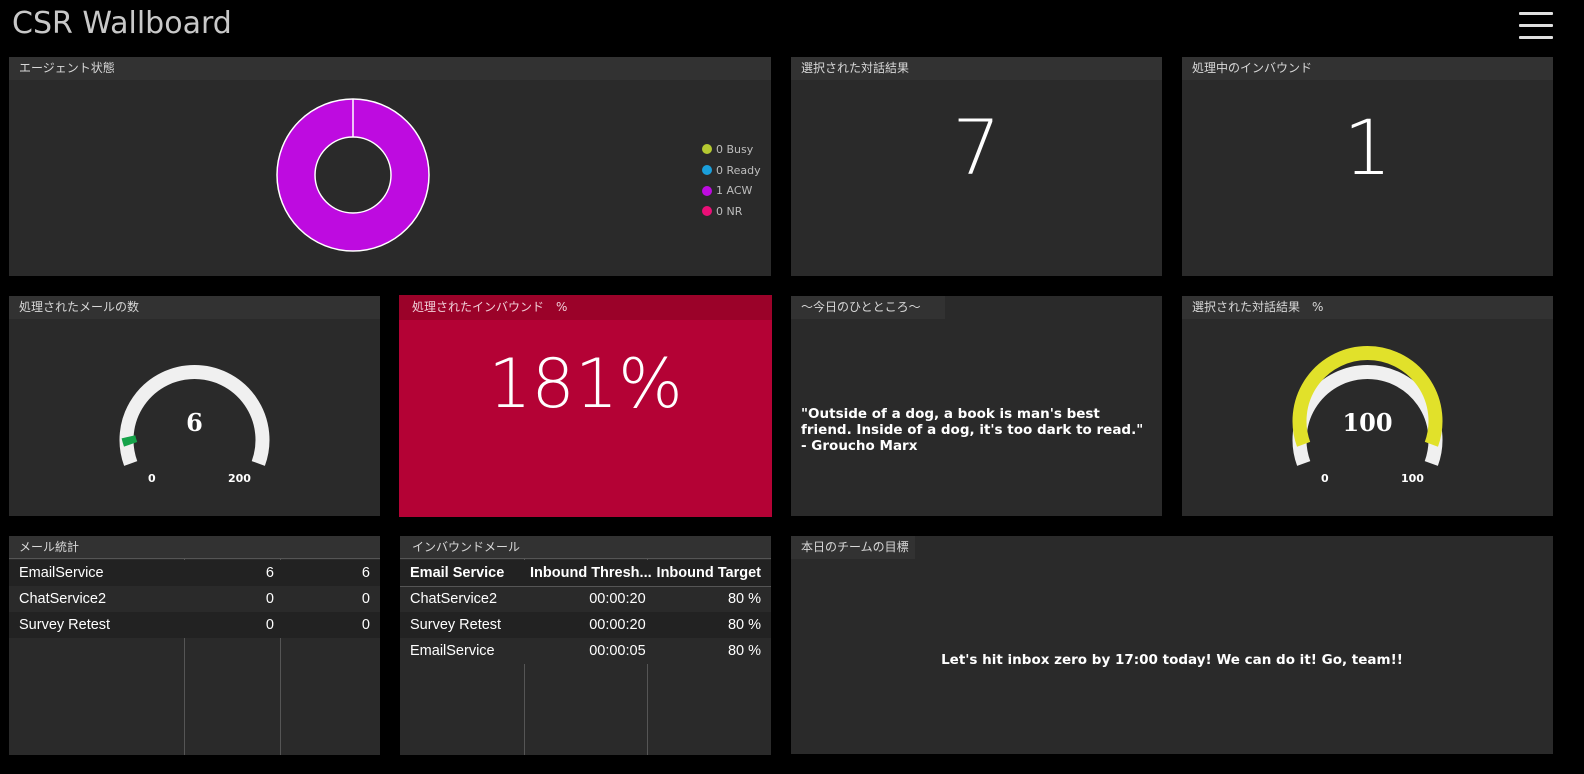 This screenshot has width=1584, height=774. I want to click on agent-status-donut-chart, so click(353, 175).